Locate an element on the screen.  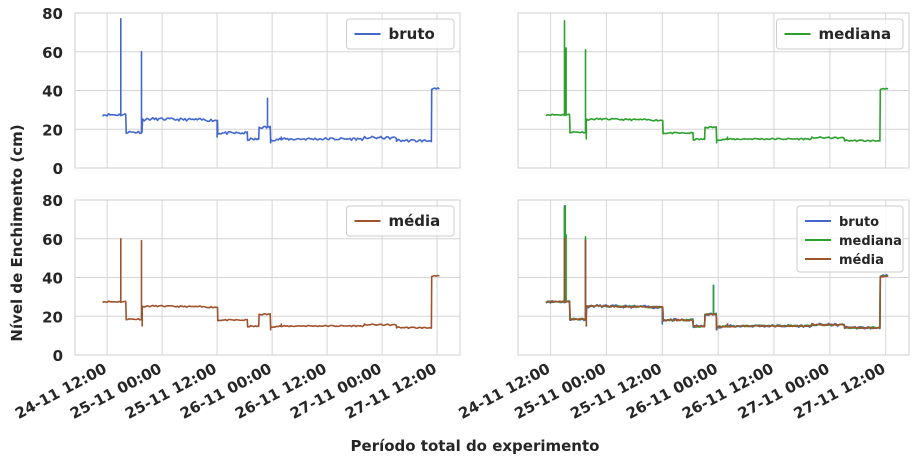
legend: mediana is located at coordinates (840, 34).